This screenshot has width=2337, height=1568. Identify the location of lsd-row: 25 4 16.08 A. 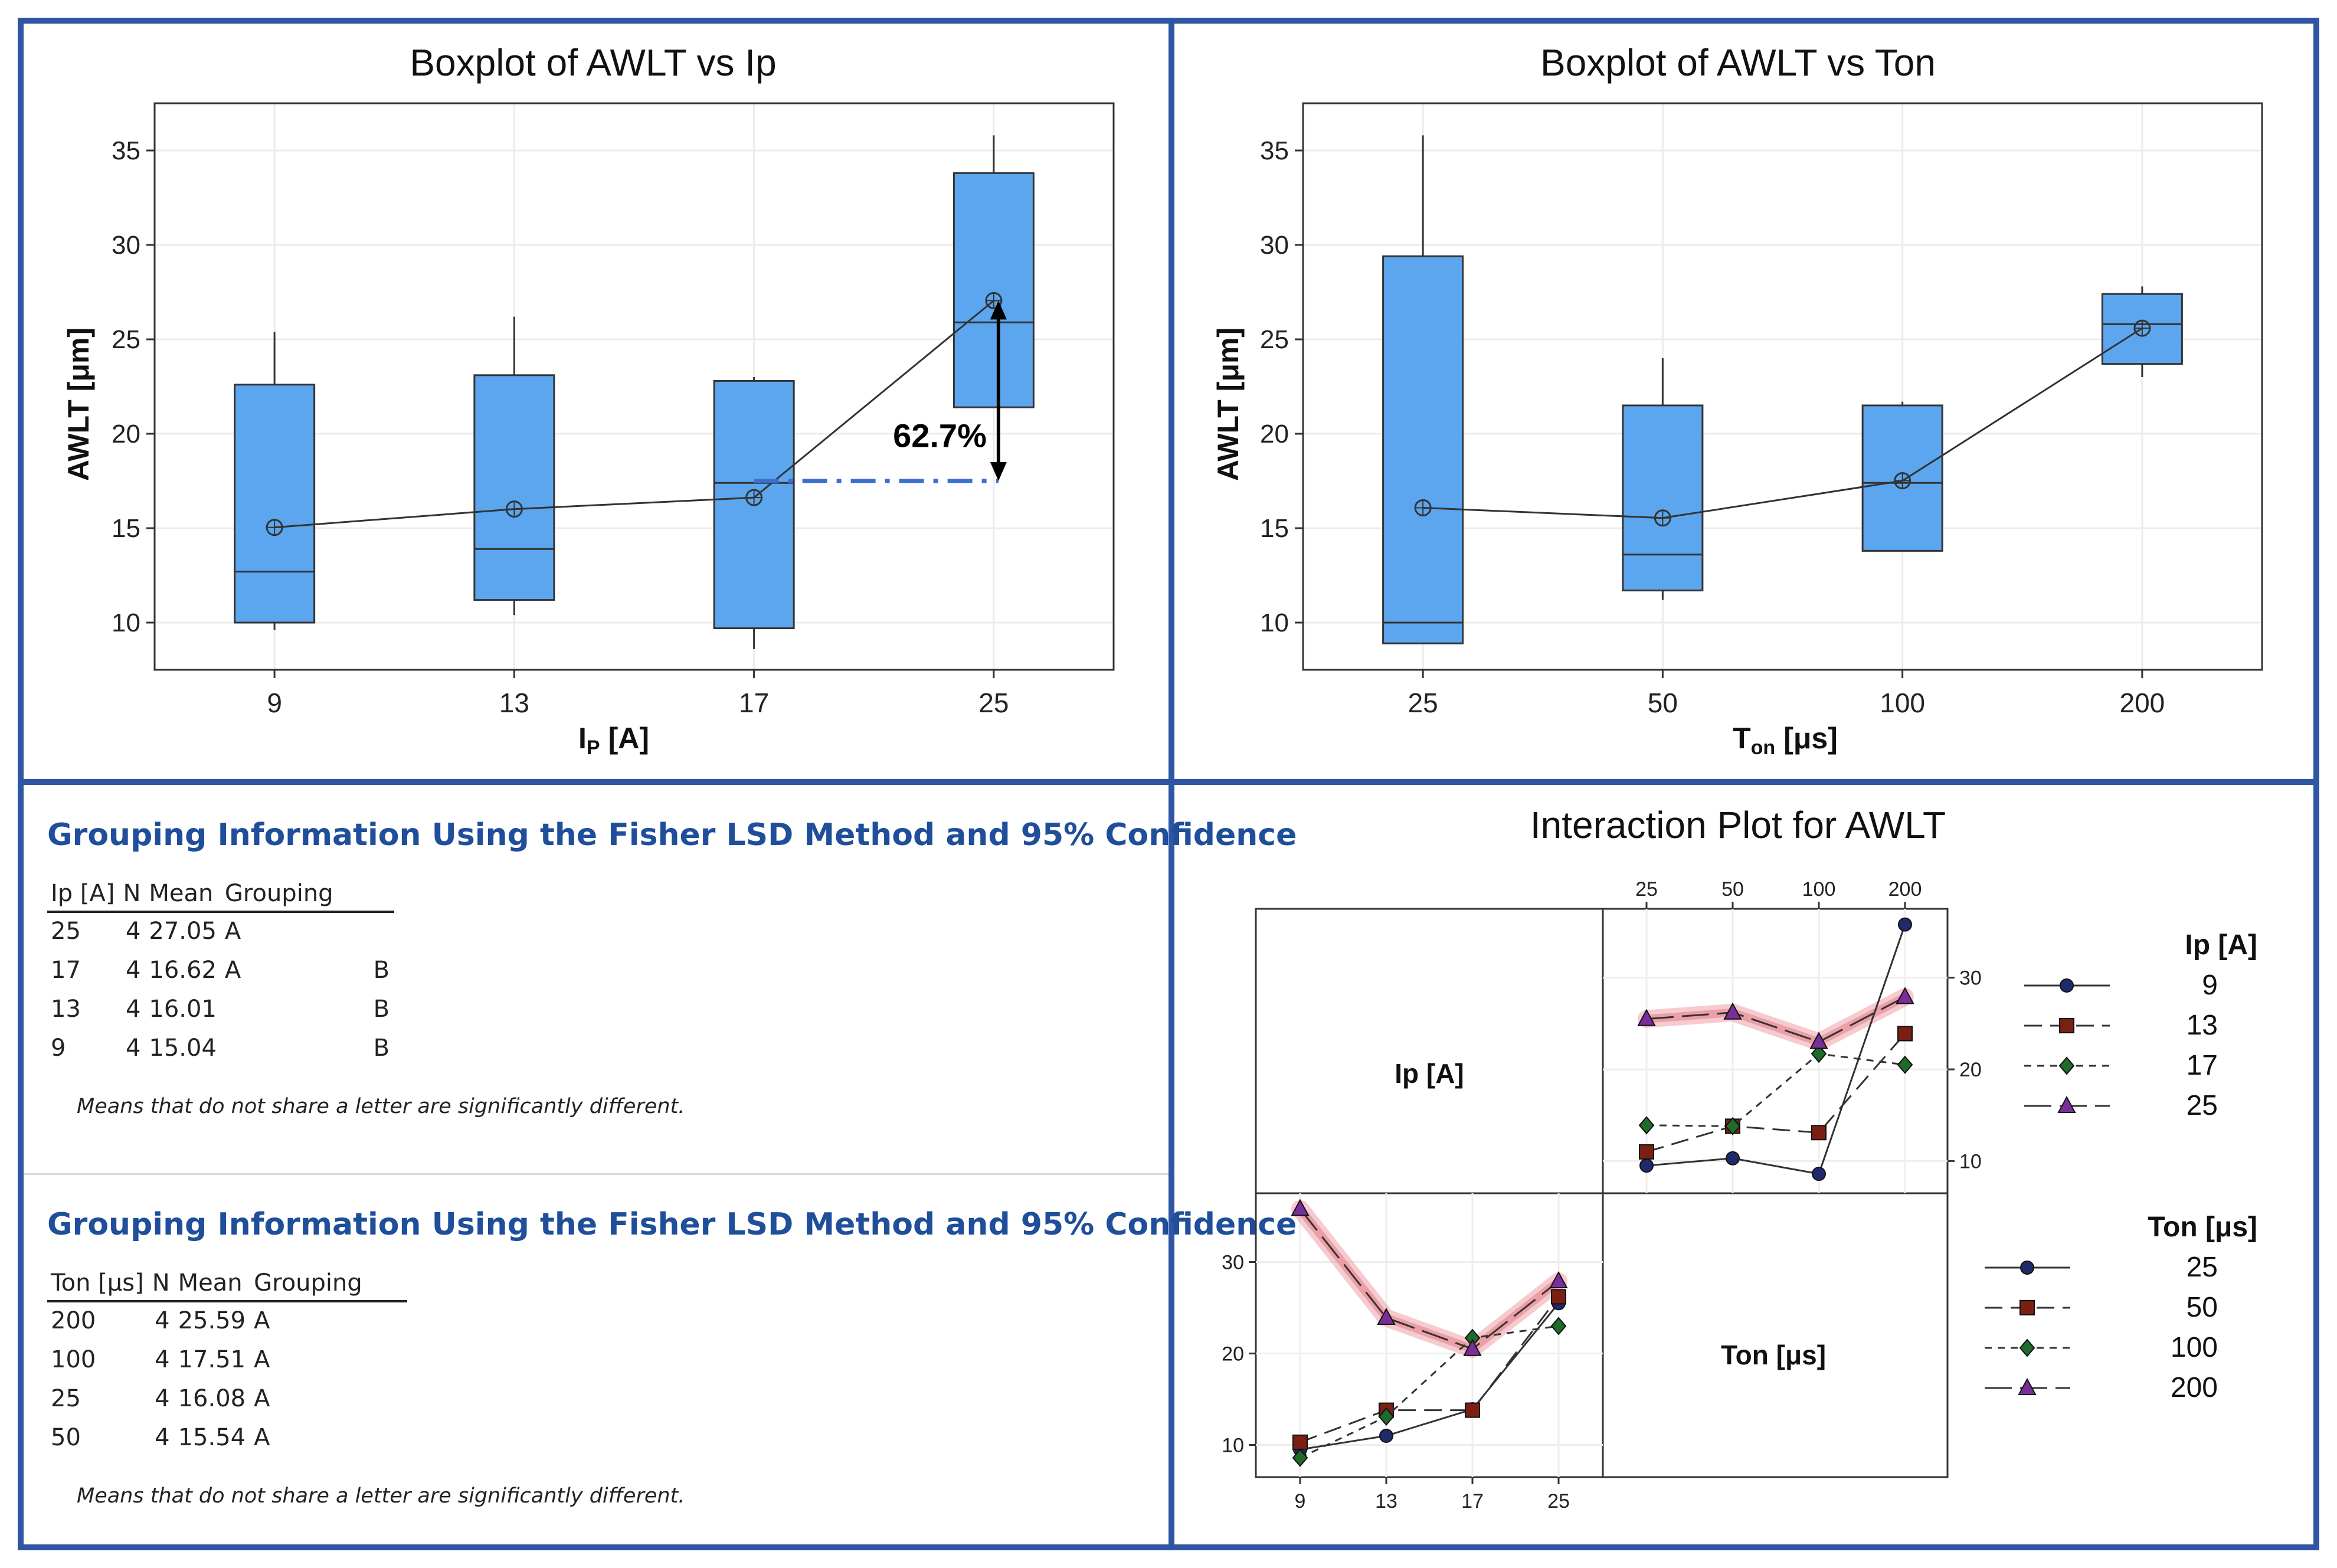
(227, 1399).